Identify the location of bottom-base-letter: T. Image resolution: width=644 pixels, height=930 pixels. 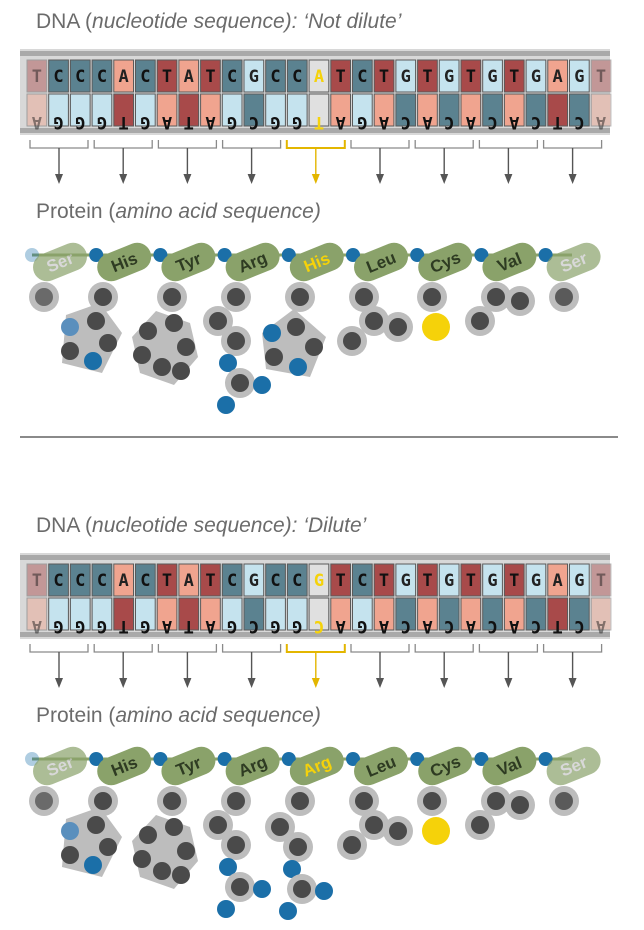
(319, 122).